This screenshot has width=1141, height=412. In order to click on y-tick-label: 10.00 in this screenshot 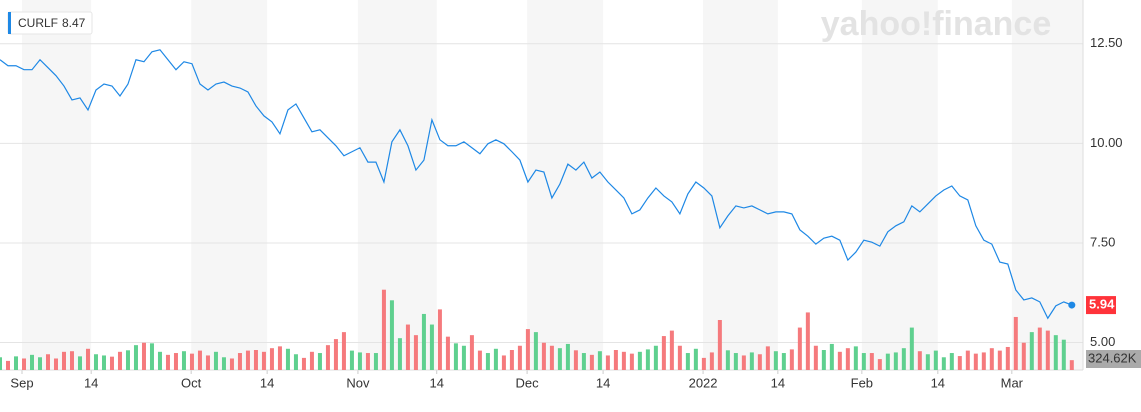, I will do `click(1106, 142)`.